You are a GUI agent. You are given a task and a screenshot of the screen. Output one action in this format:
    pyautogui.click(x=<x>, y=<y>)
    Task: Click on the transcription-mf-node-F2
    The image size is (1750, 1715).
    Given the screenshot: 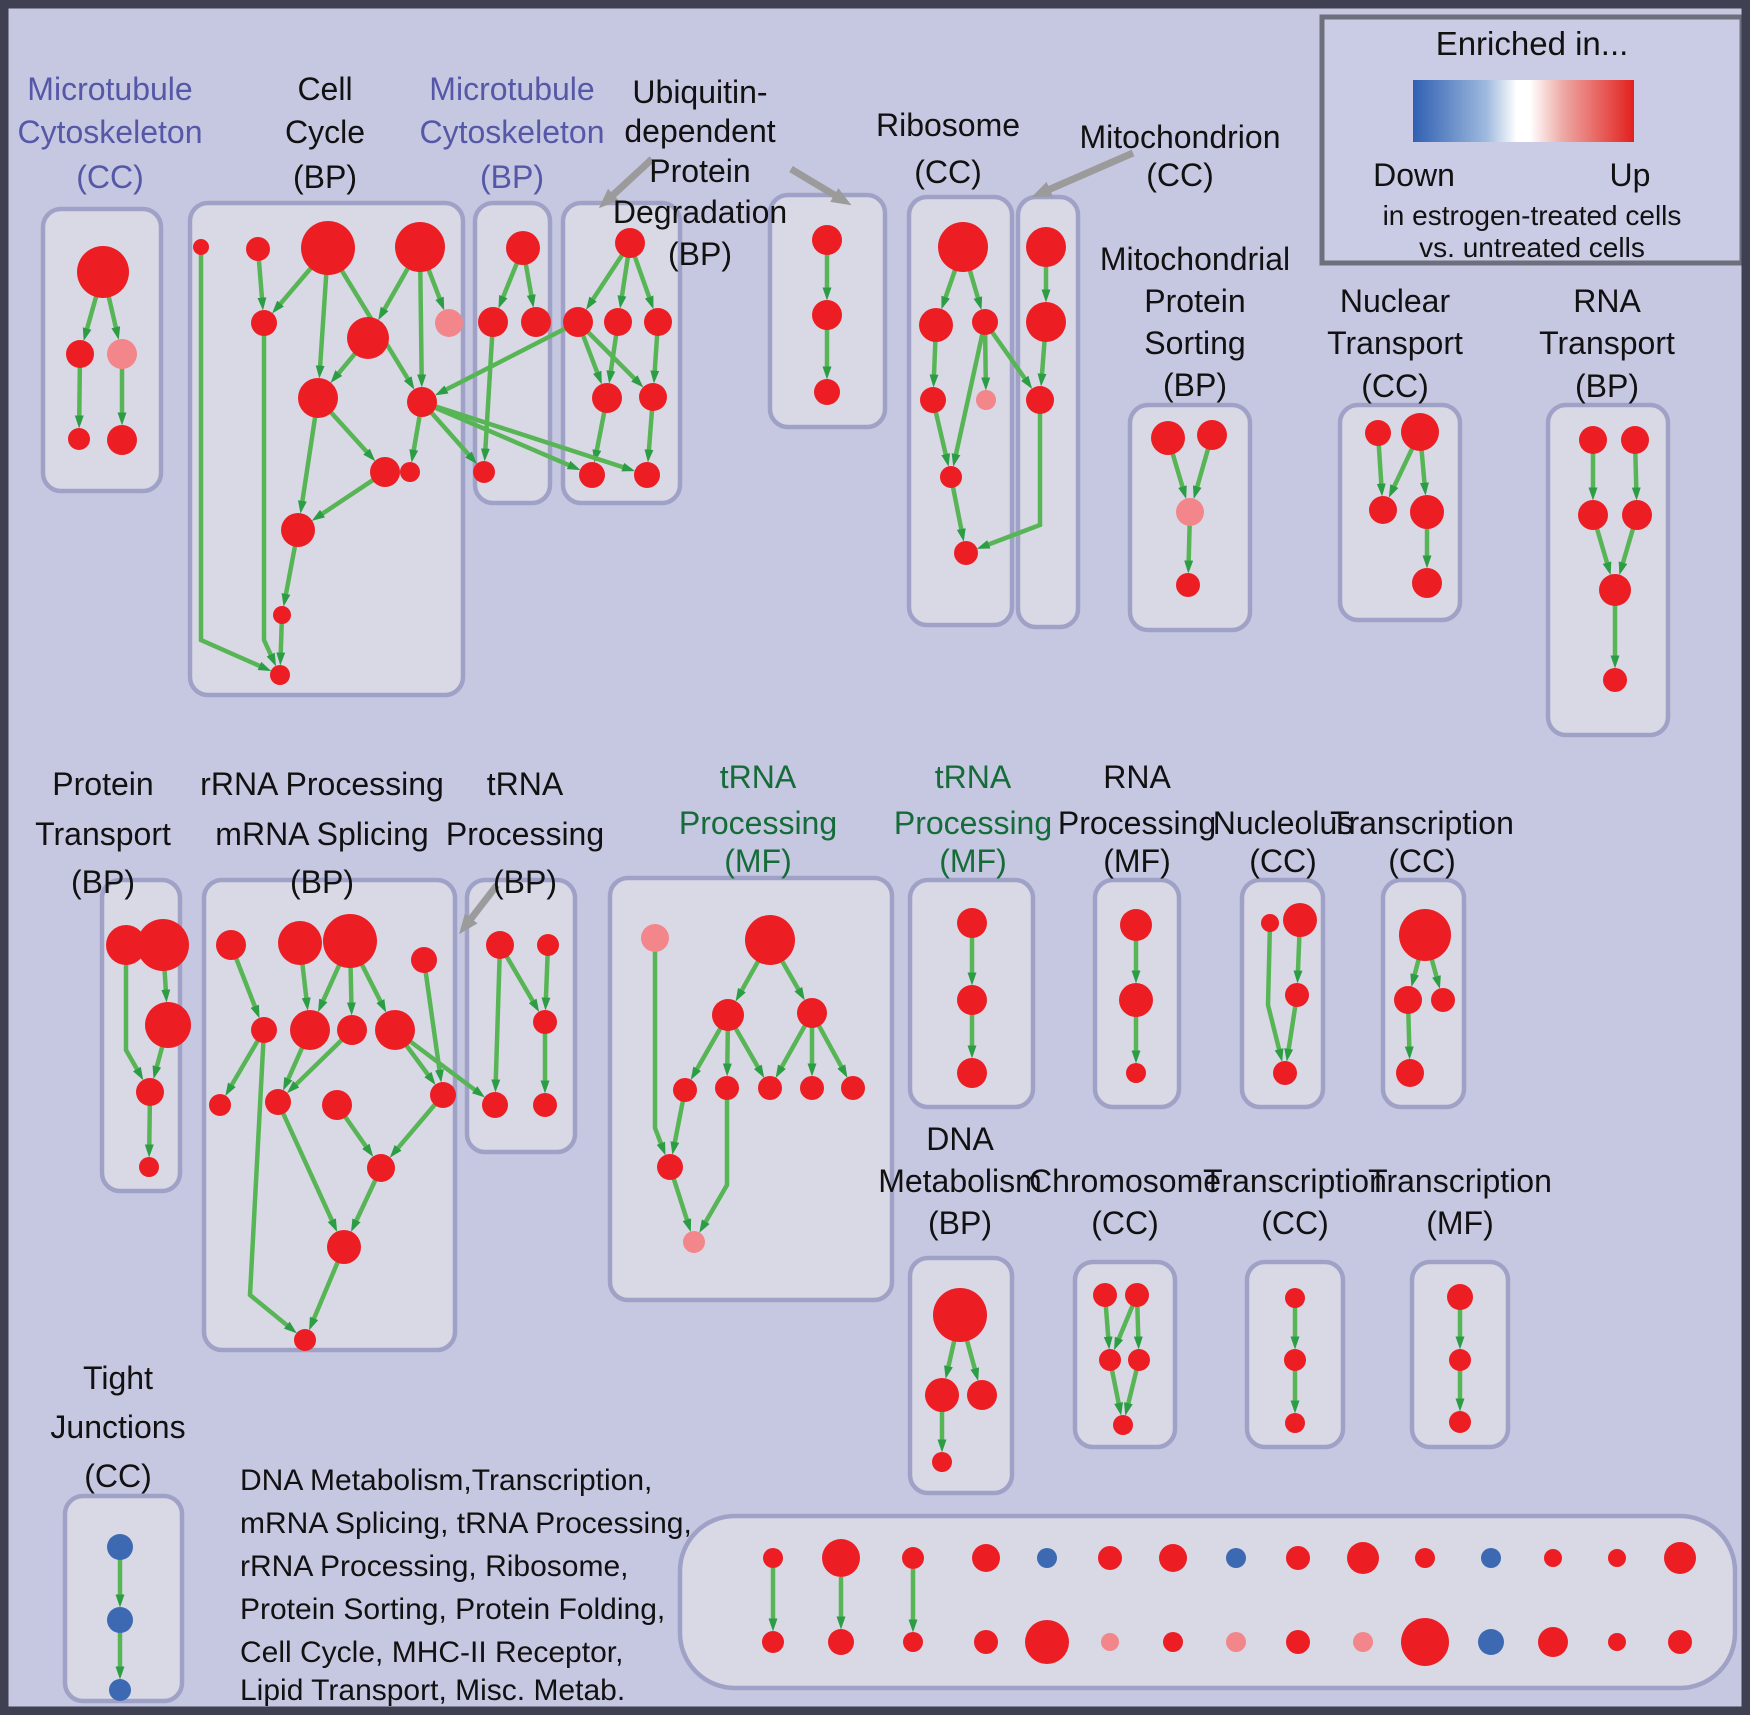 What is the action you would take?
    pyautogui.click(x=1460, y=1360)
    